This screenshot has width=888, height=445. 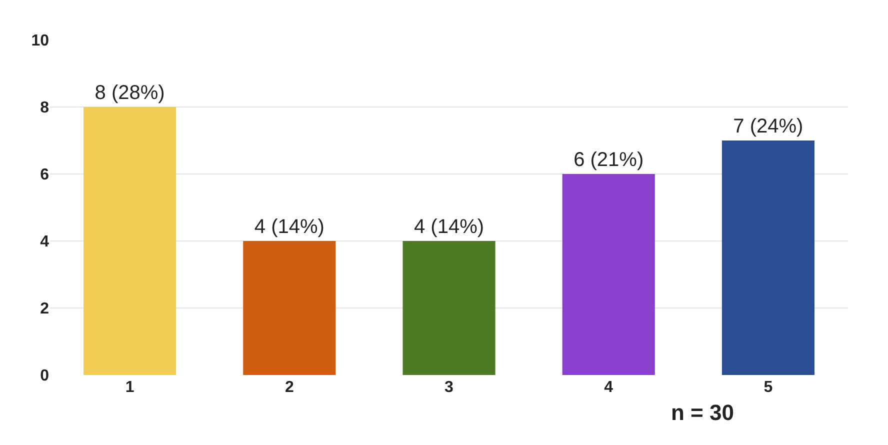 I want to click on x-tick-label: 2, so click(x=289, y=387).